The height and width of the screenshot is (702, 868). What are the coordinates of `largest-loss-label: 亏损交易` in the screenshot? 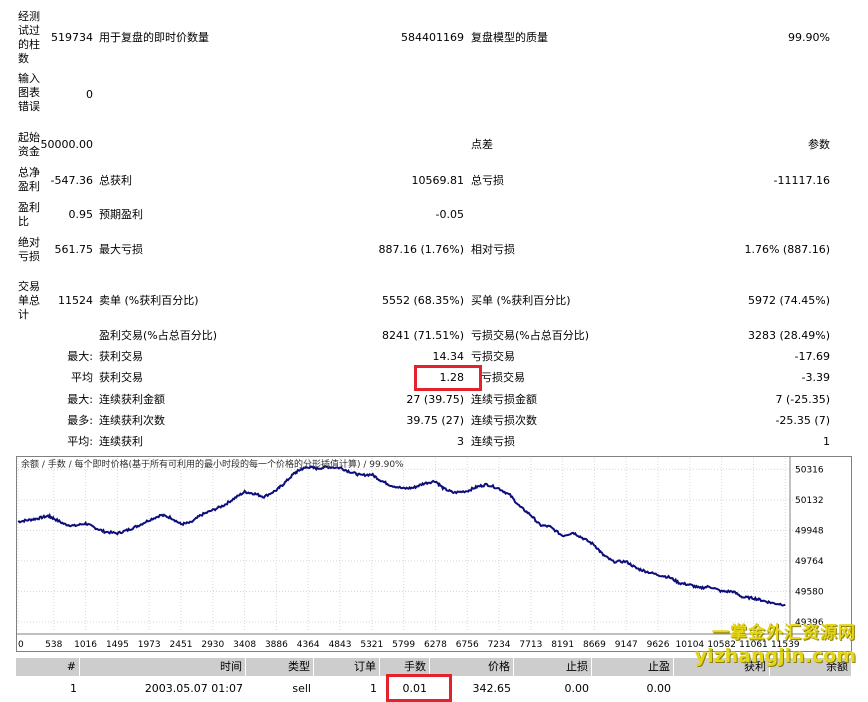 It's located at (493, 356).